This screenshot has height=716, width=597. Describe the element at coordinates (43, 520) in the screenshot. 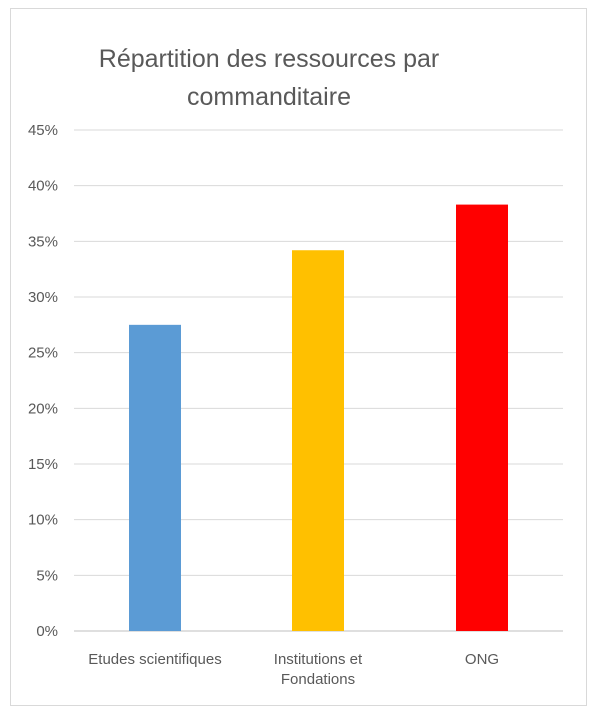

I see `y-tick-label: 10%` at that location.